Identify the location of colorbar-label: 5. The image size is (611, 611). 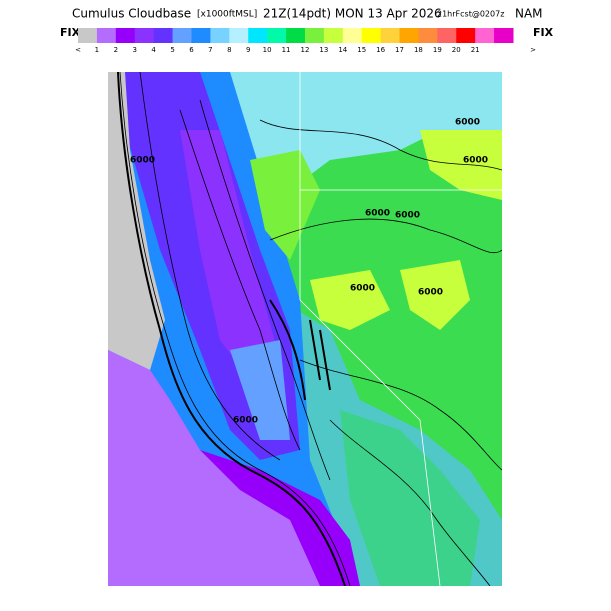
(172, 50).